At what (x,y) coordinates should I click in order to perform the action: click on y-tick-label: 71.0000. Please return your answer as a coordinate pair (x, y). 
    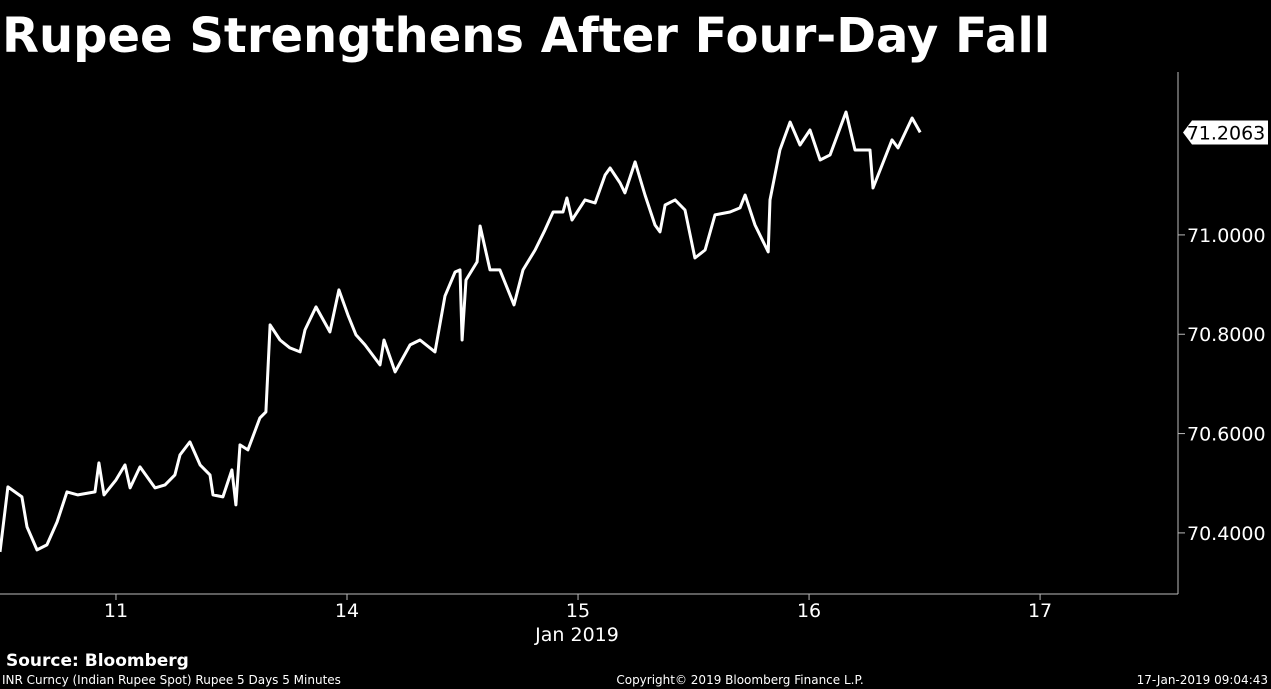
    Looking at the image, I should click on (1226, 236).